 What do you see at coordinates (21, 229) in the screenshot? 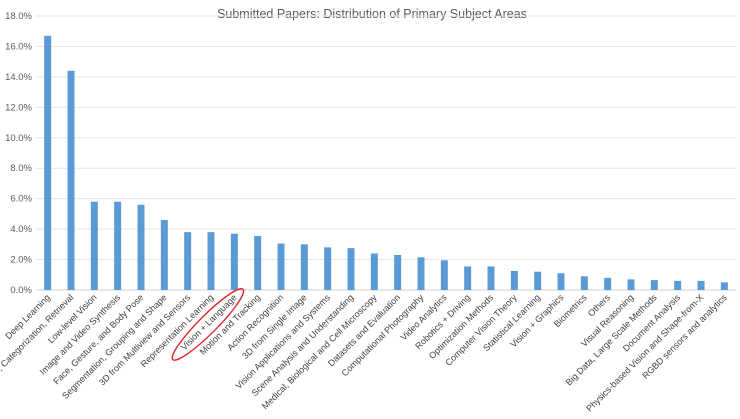
I see `y-tick-label: 4.0%` at bounding box center [21, 229].